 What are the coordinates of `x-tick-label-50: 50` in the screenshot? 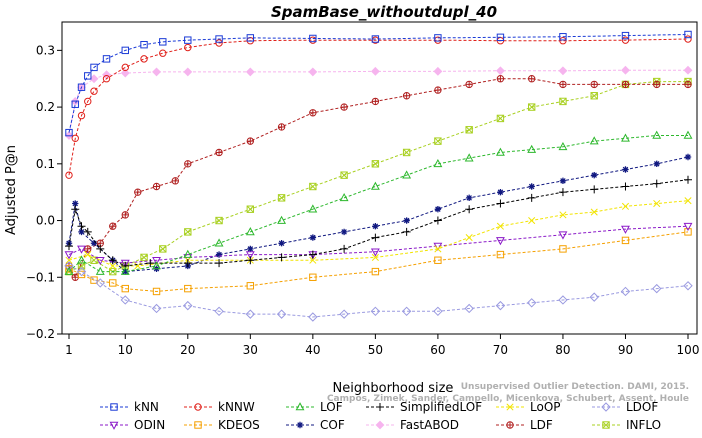 It's located at (375, 350).